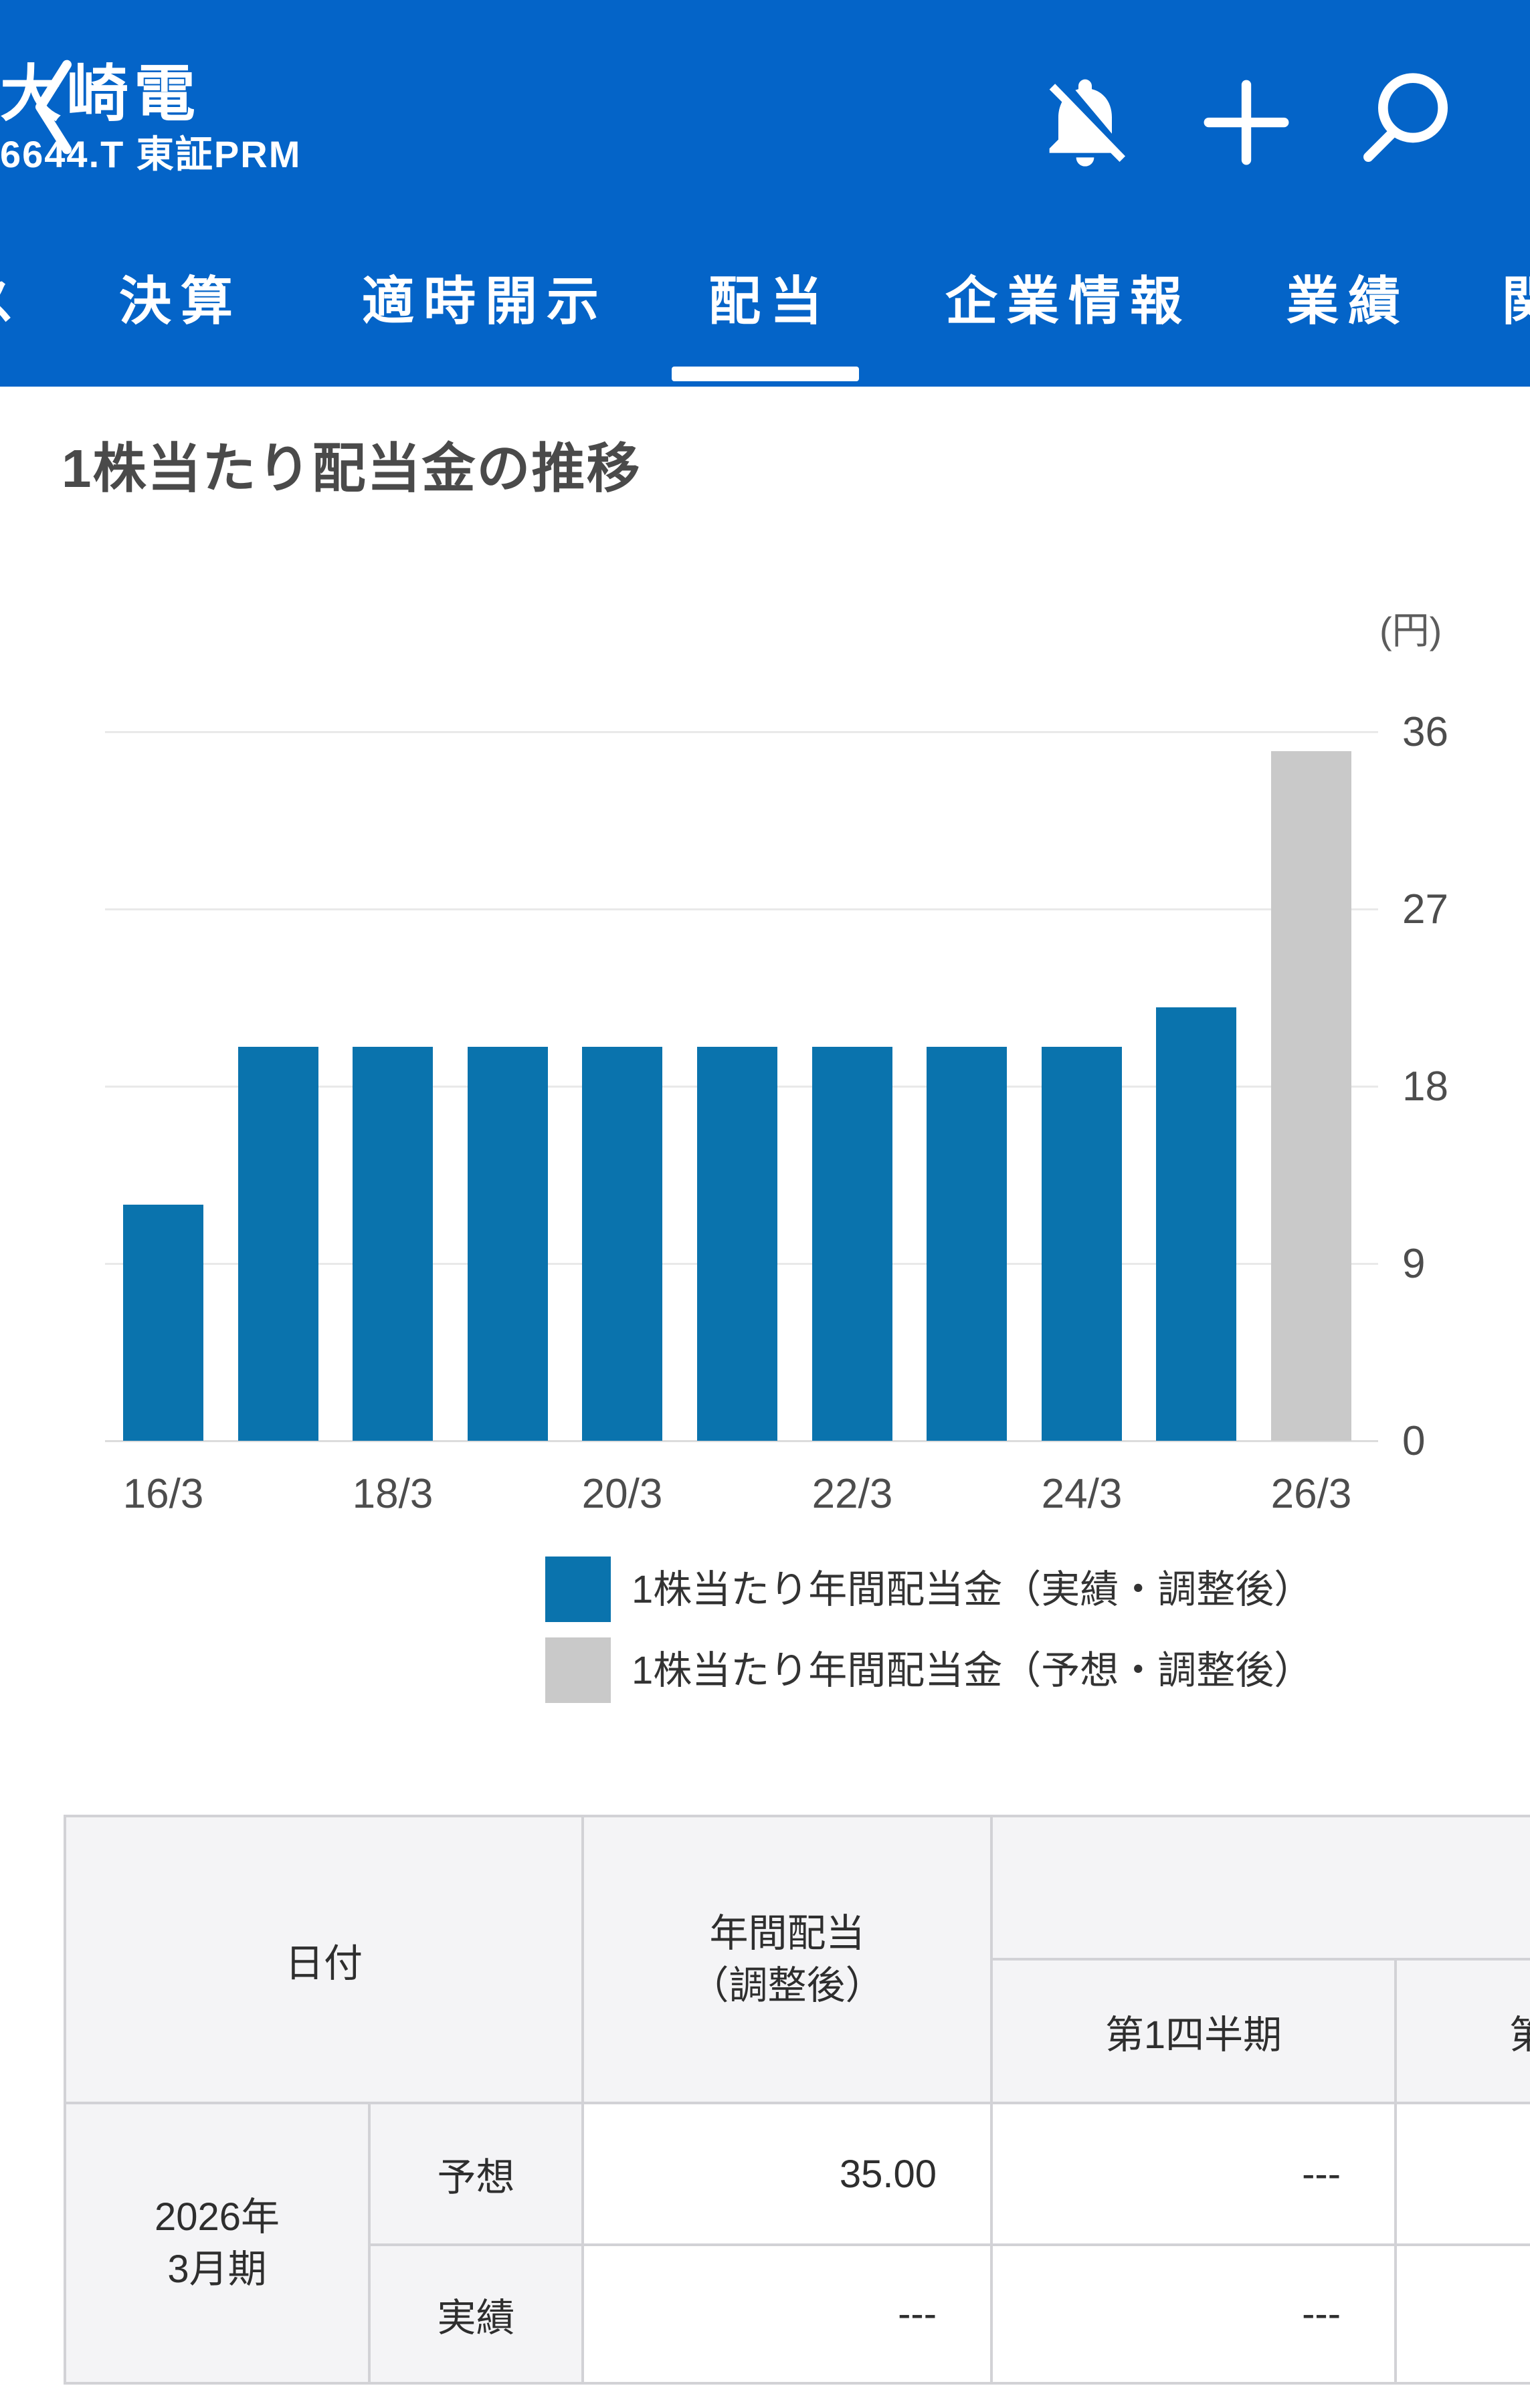  What do you see at coordinates (12, 297) in the screenshot?
I see `tab-partial-left: ス` at bounding box center [12, 297].